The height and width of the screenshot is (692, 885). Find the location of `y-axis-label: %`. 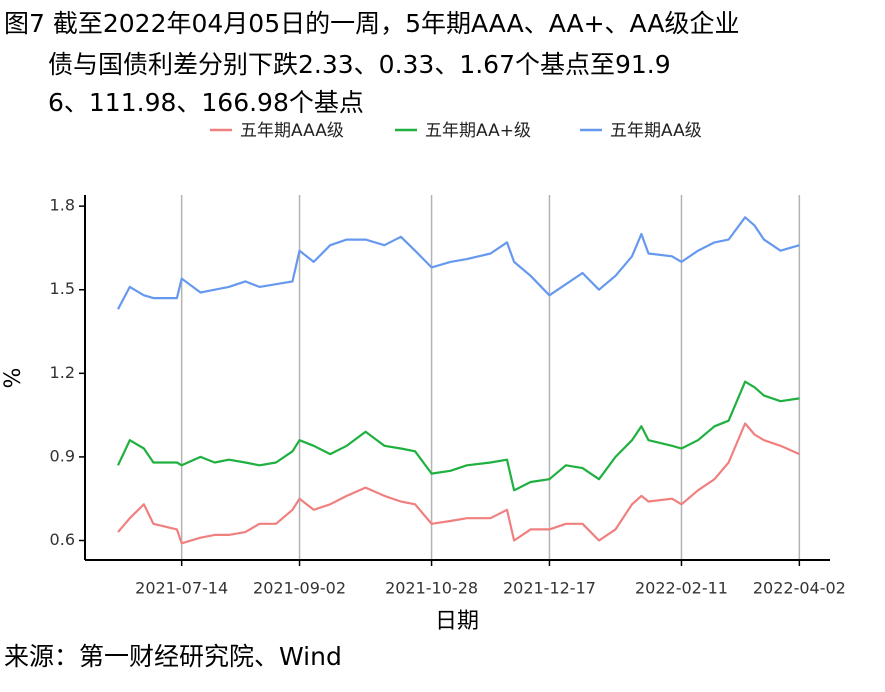

y-axis-label: % is located at coordinates (13, 378).